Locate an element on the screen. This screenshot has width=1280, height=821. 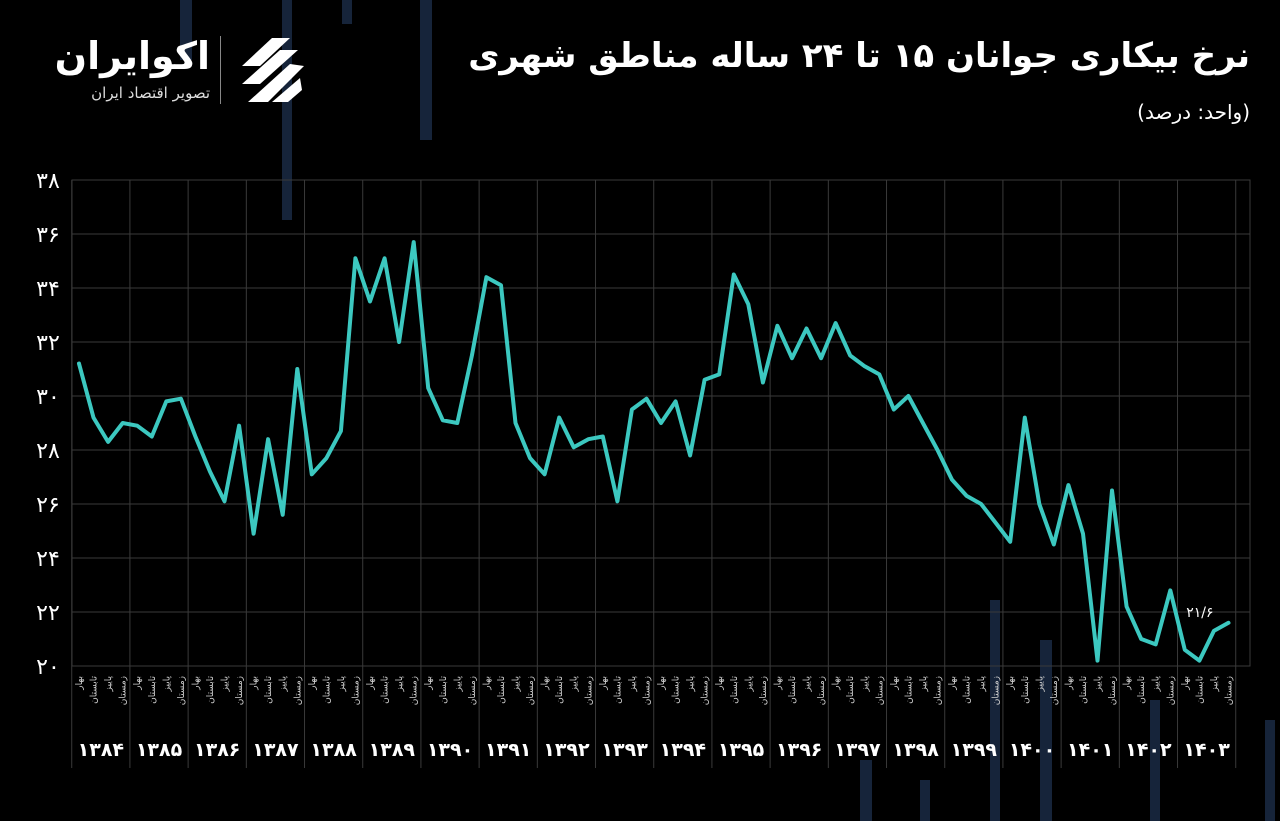
logo: اکوایران تصویر اقتصاد ایران is located at coordinates (185, 70).